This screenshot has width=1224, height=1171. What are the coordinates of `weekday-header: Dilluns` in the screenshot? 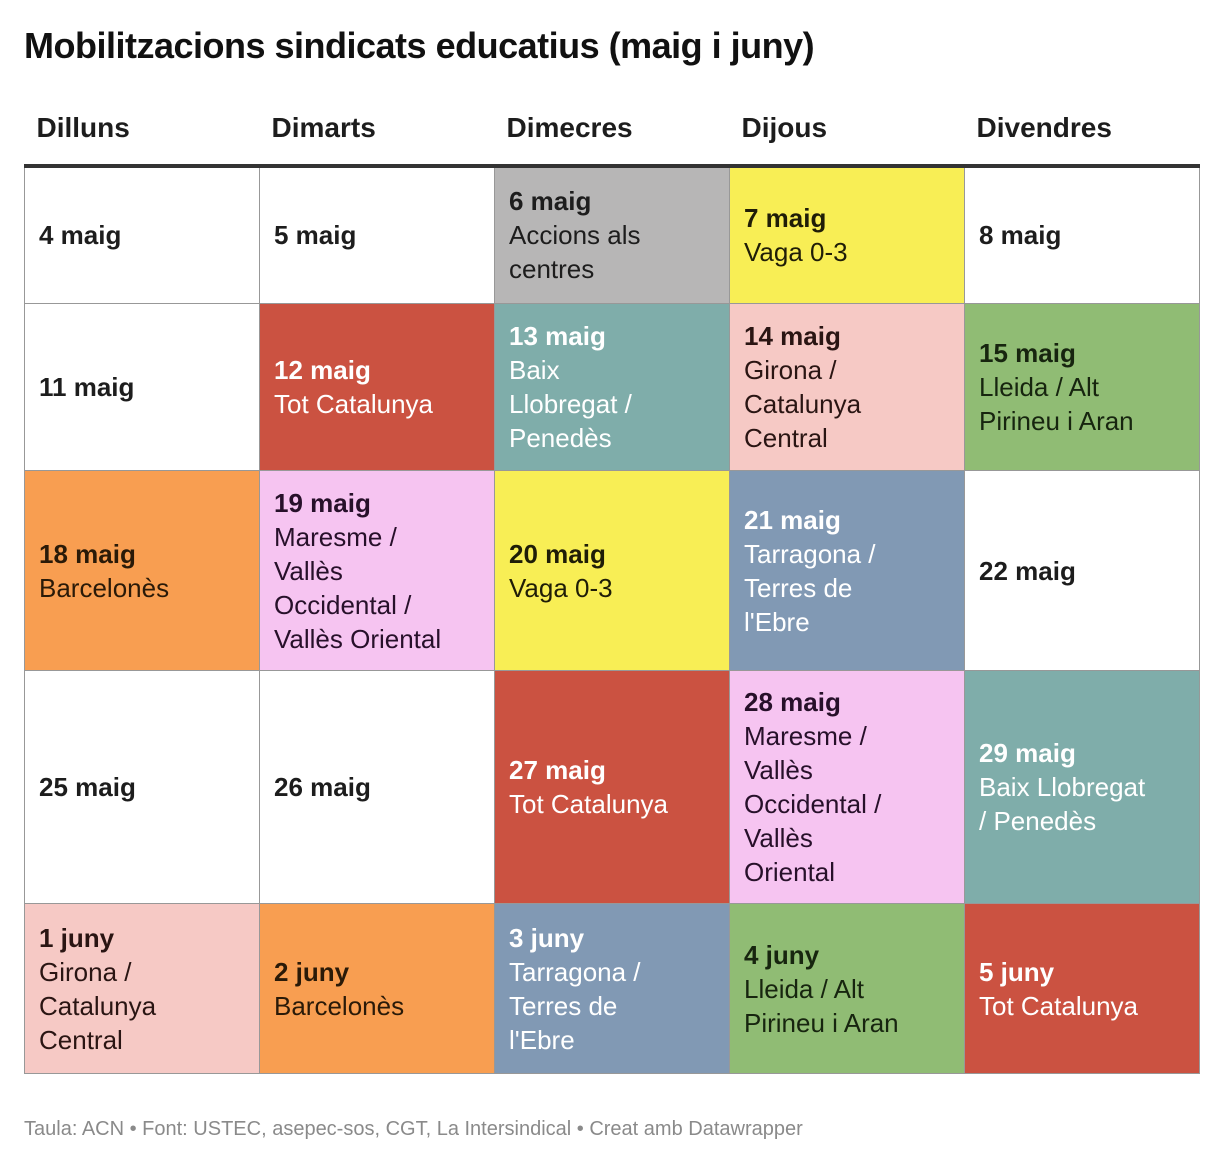 It's located at (142, 139).